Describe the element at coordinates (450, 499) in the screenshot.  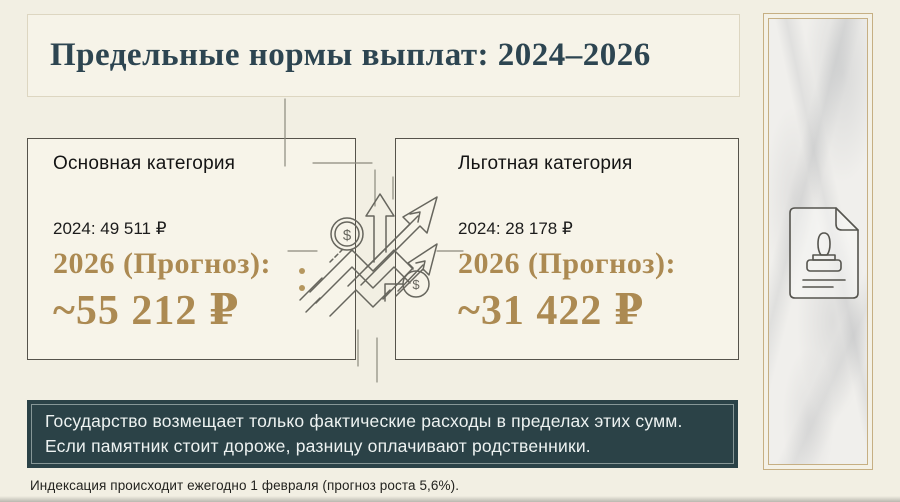
I see `bottom-edge-artifact` at that location.